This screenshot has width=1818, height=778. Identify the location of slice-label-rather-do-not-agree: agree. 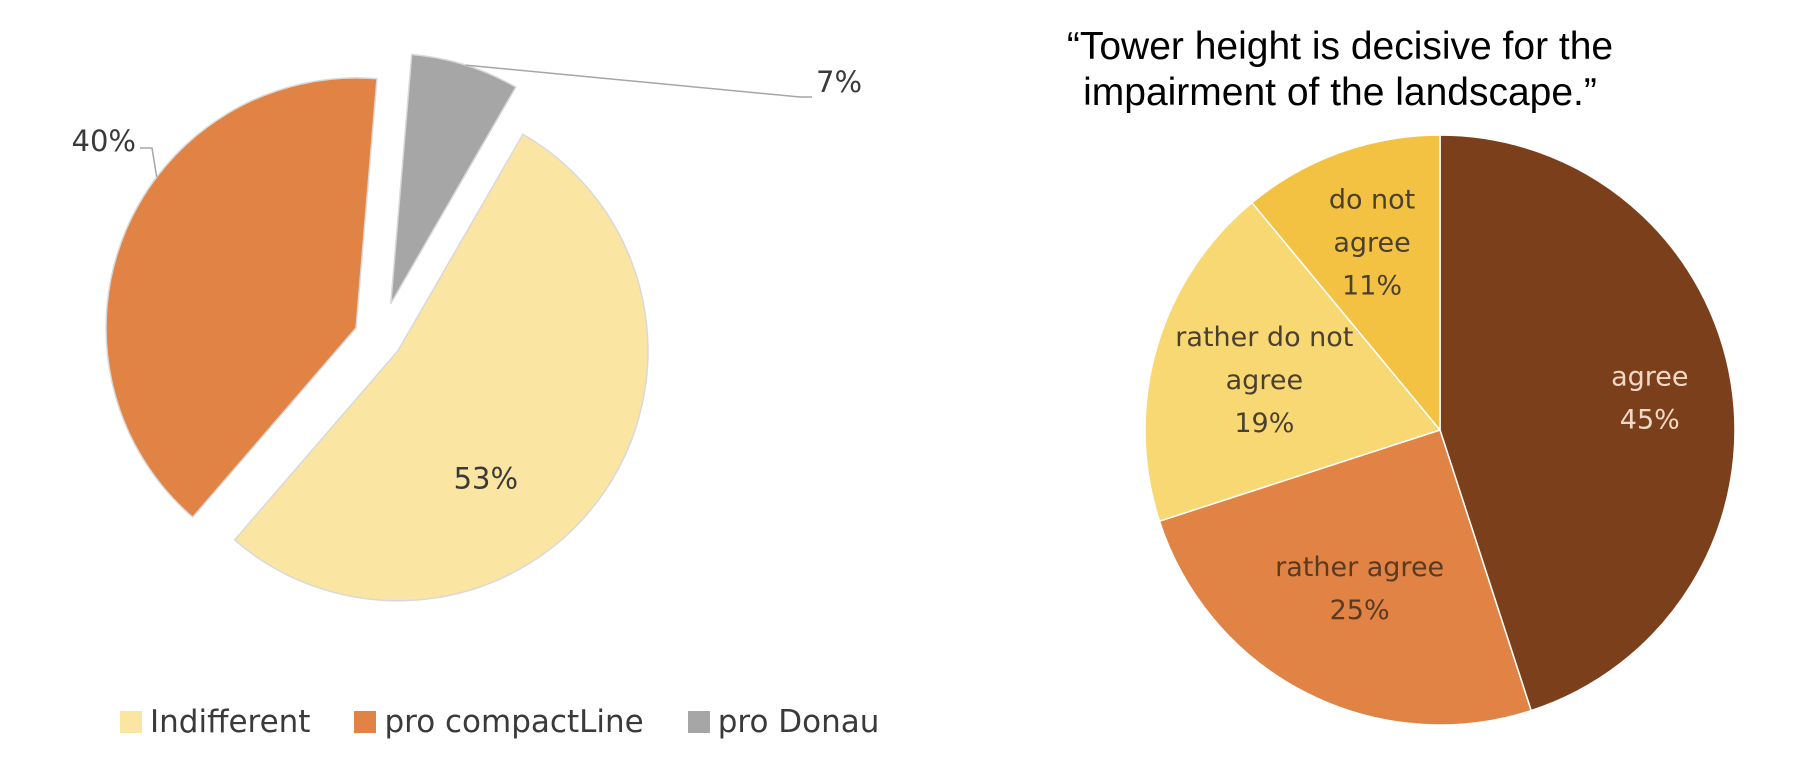
(1264, 380).